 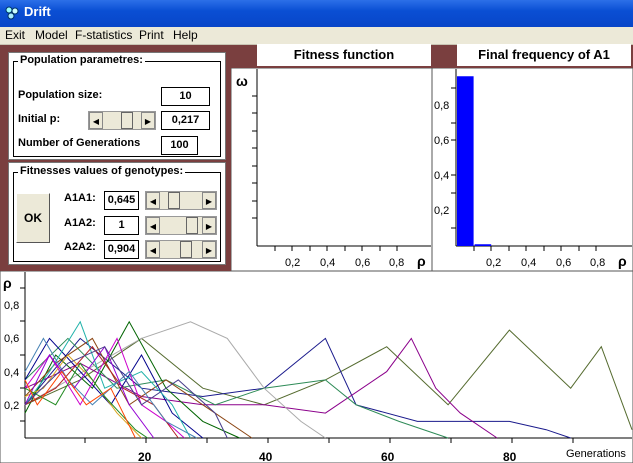 I want to click on title-bar: Drift, so click(x=316, y=13).